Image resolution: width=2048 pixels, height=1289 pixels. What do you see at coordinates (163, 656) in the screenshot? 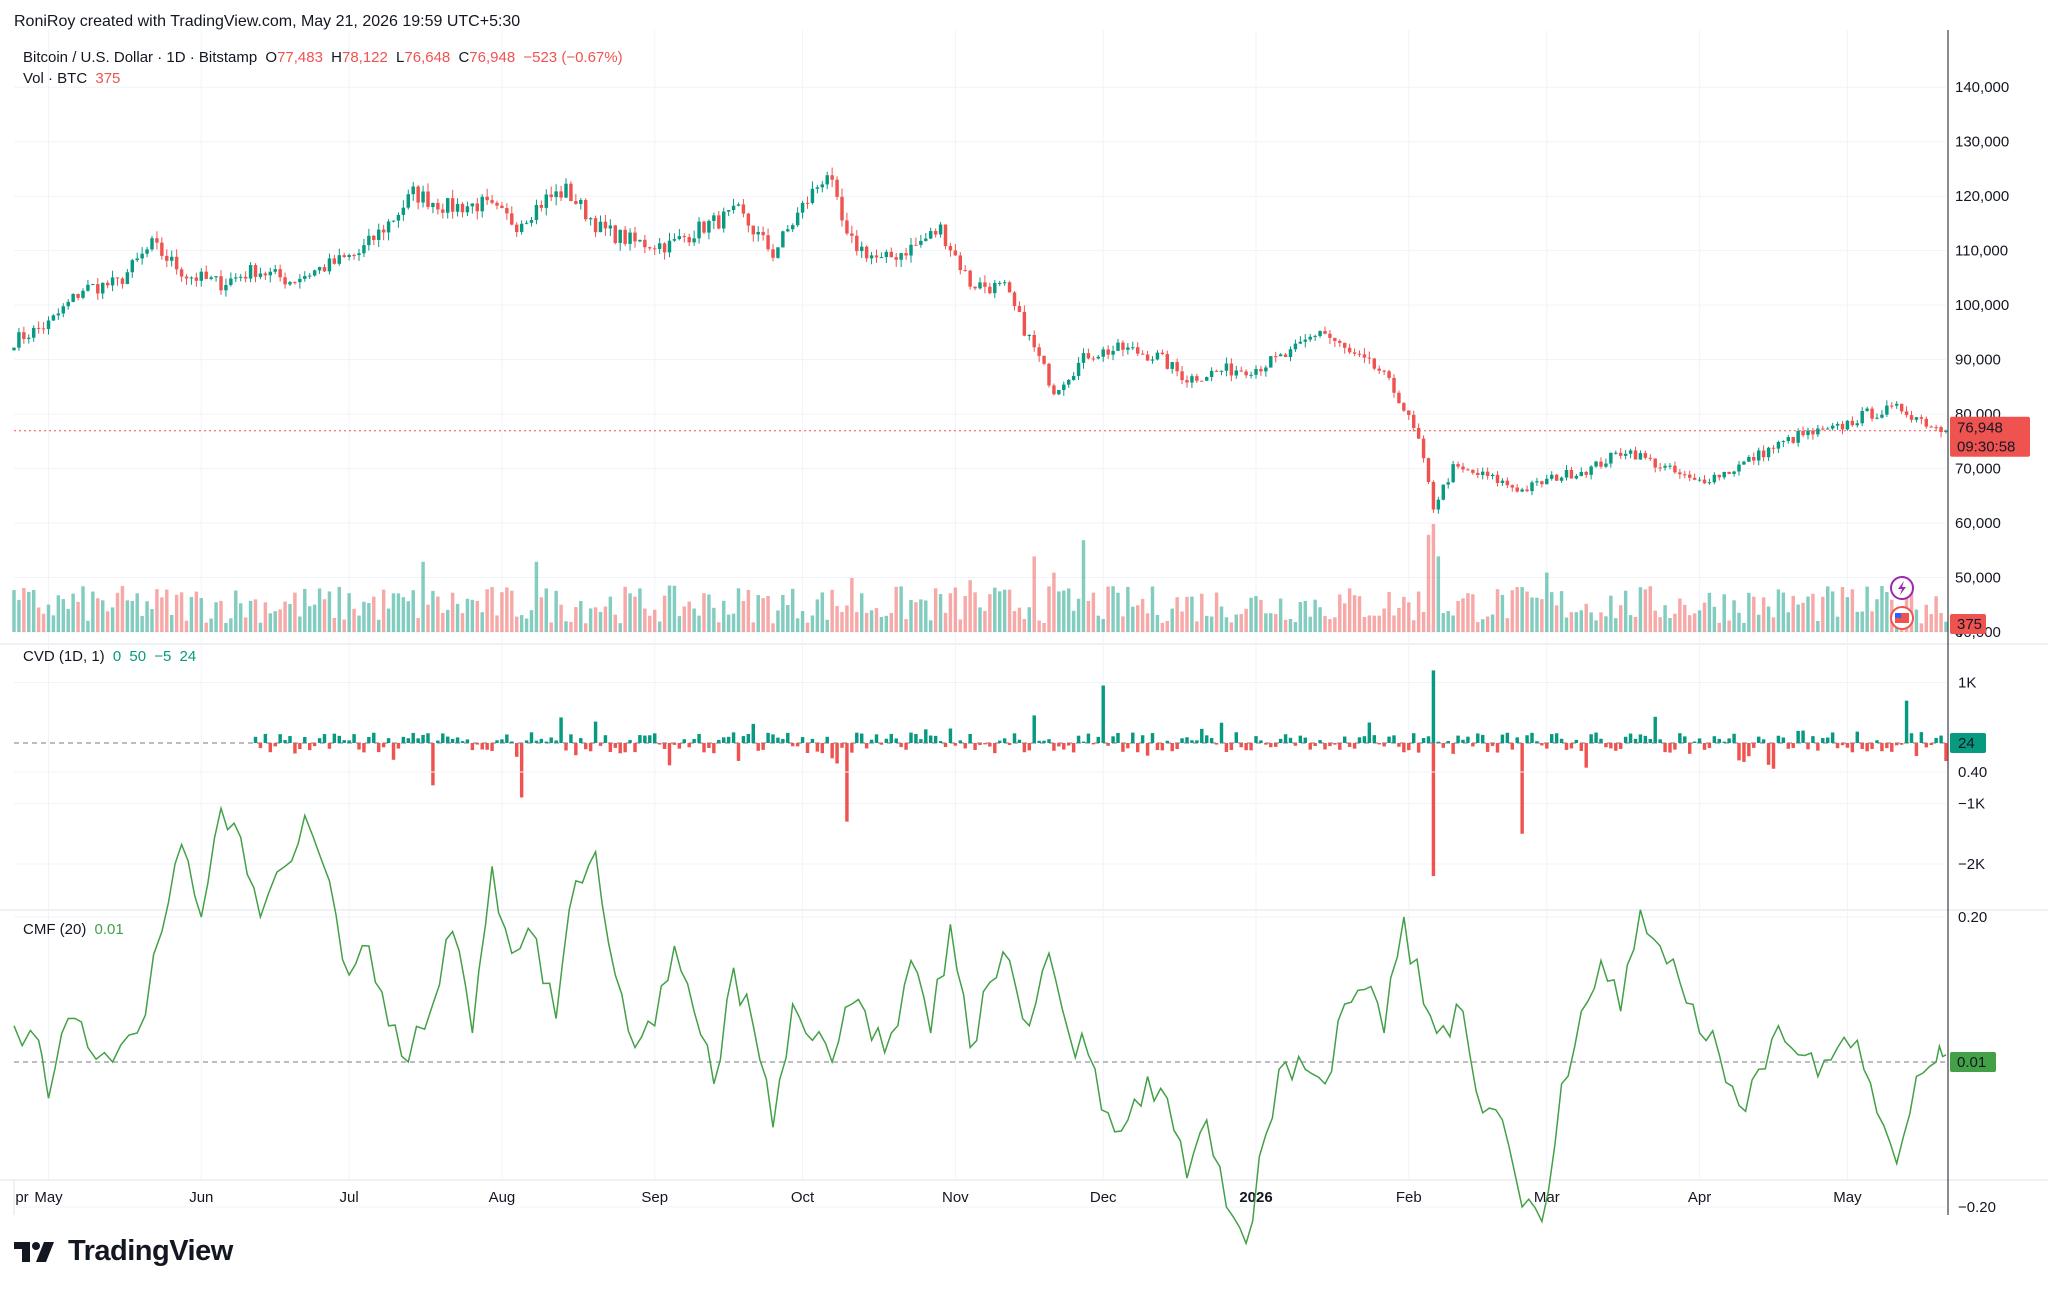
I see `cvd-v3: −5` at bounding box center [163, 656].